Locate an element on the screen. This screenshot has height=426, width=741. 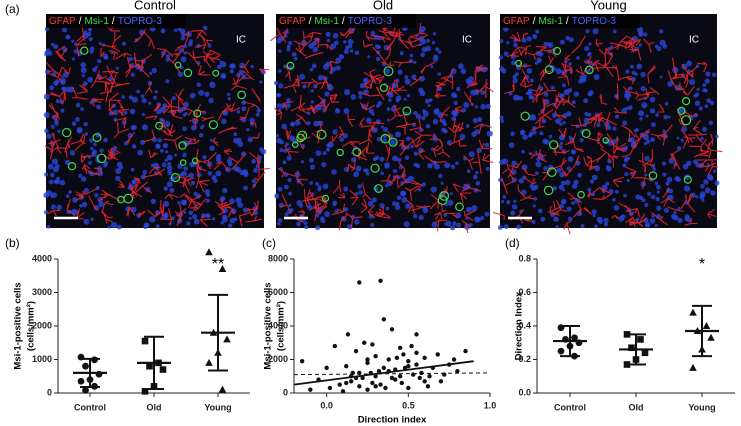
y-axis-label: (cells/mm²) is located at coordinates (281, 326).